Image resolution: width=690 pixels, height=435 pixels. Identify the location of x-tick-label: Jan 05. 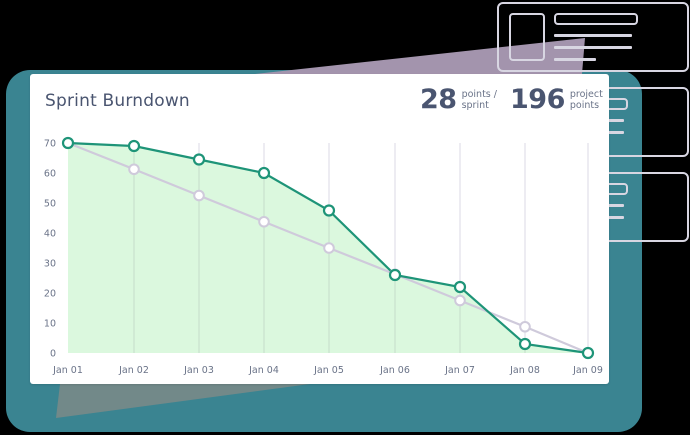
(328, 370).